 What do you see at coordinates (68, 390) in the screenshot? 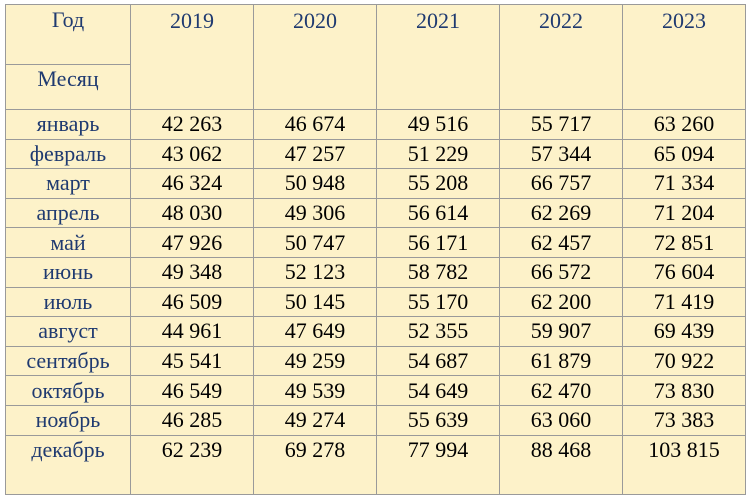
I see `month-name: октябрь` at bounding box center [68, 390].